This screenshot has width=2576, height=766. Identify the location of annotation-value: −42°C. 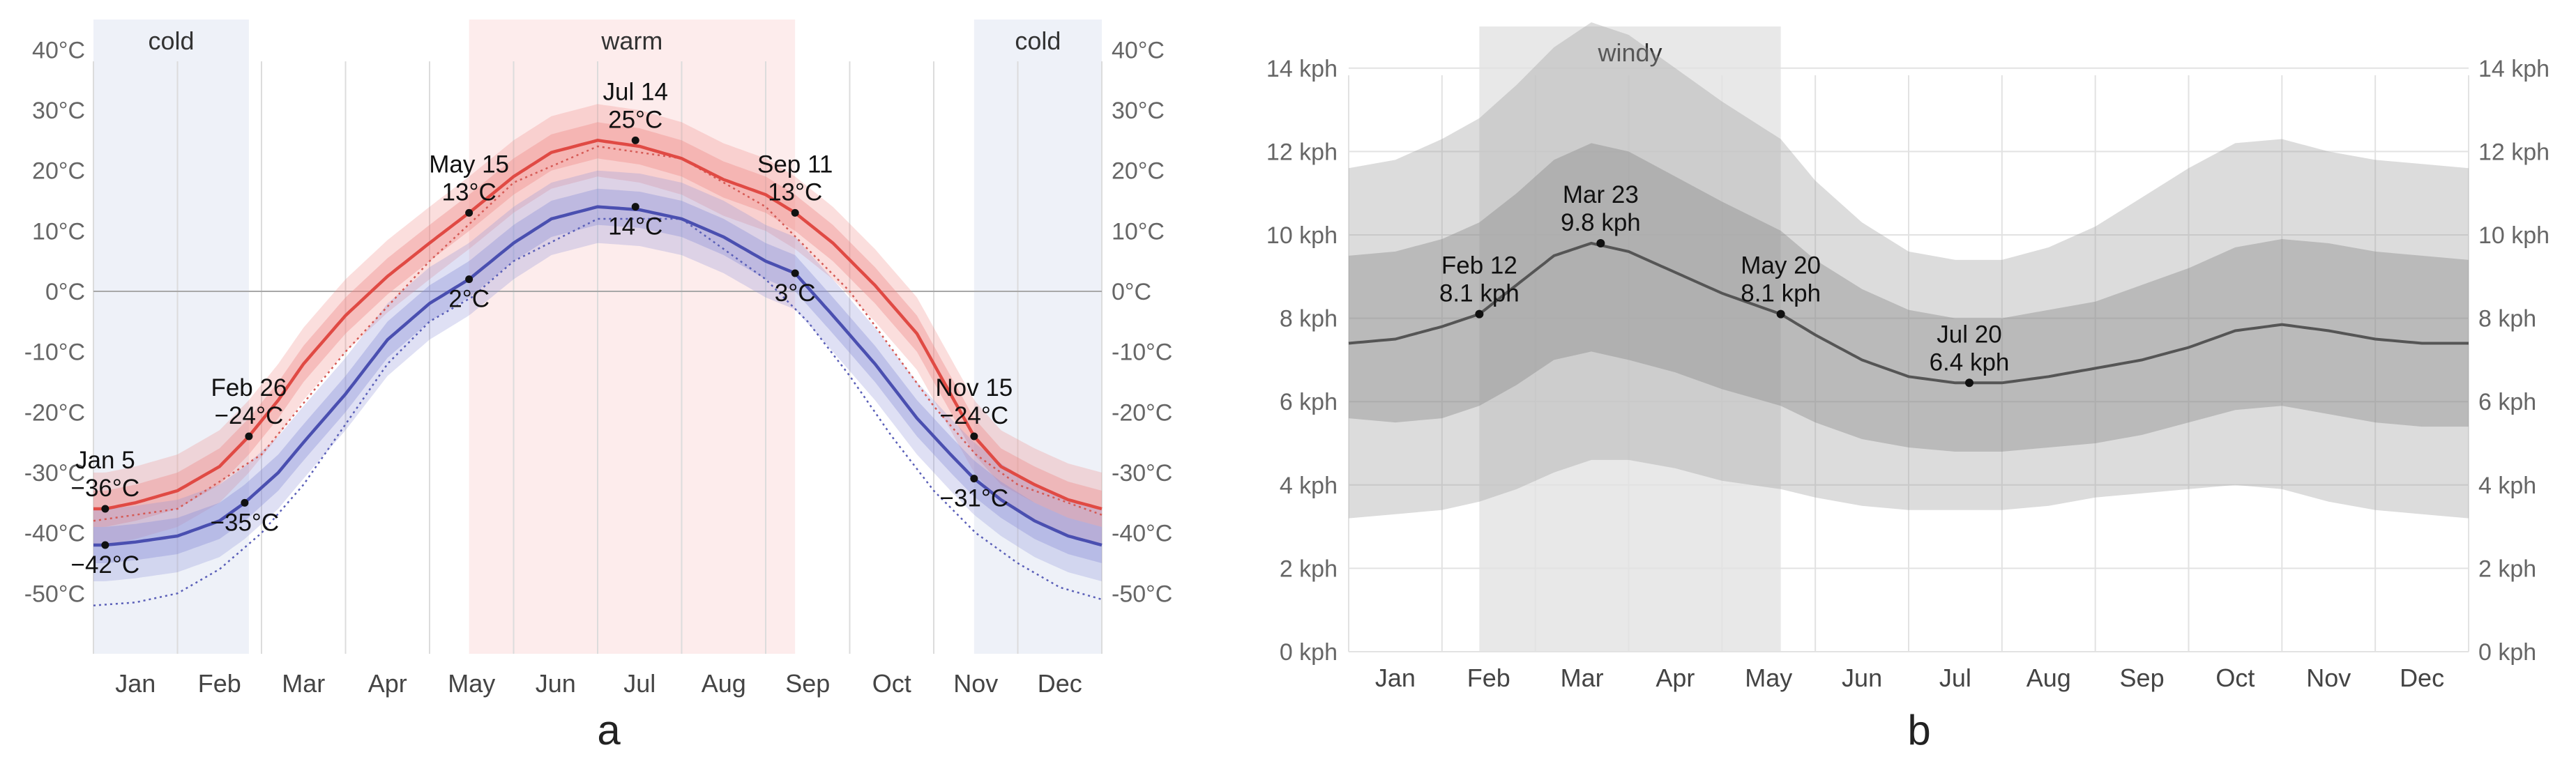
(105, 565).